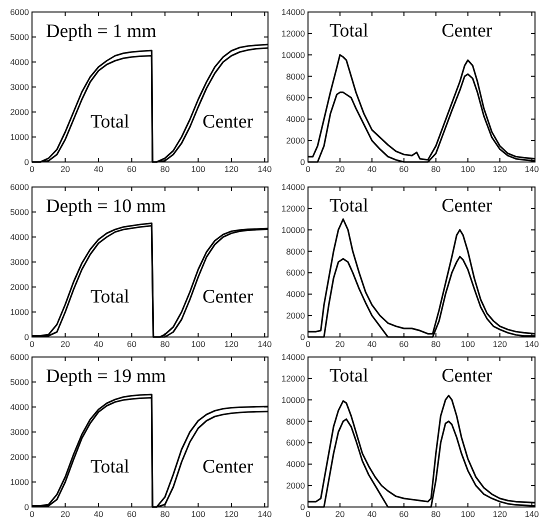 Image resolution: width=541 pixels, height=518 pixels. I want to click on text: Depth = 19 mm, so click(106, 376).